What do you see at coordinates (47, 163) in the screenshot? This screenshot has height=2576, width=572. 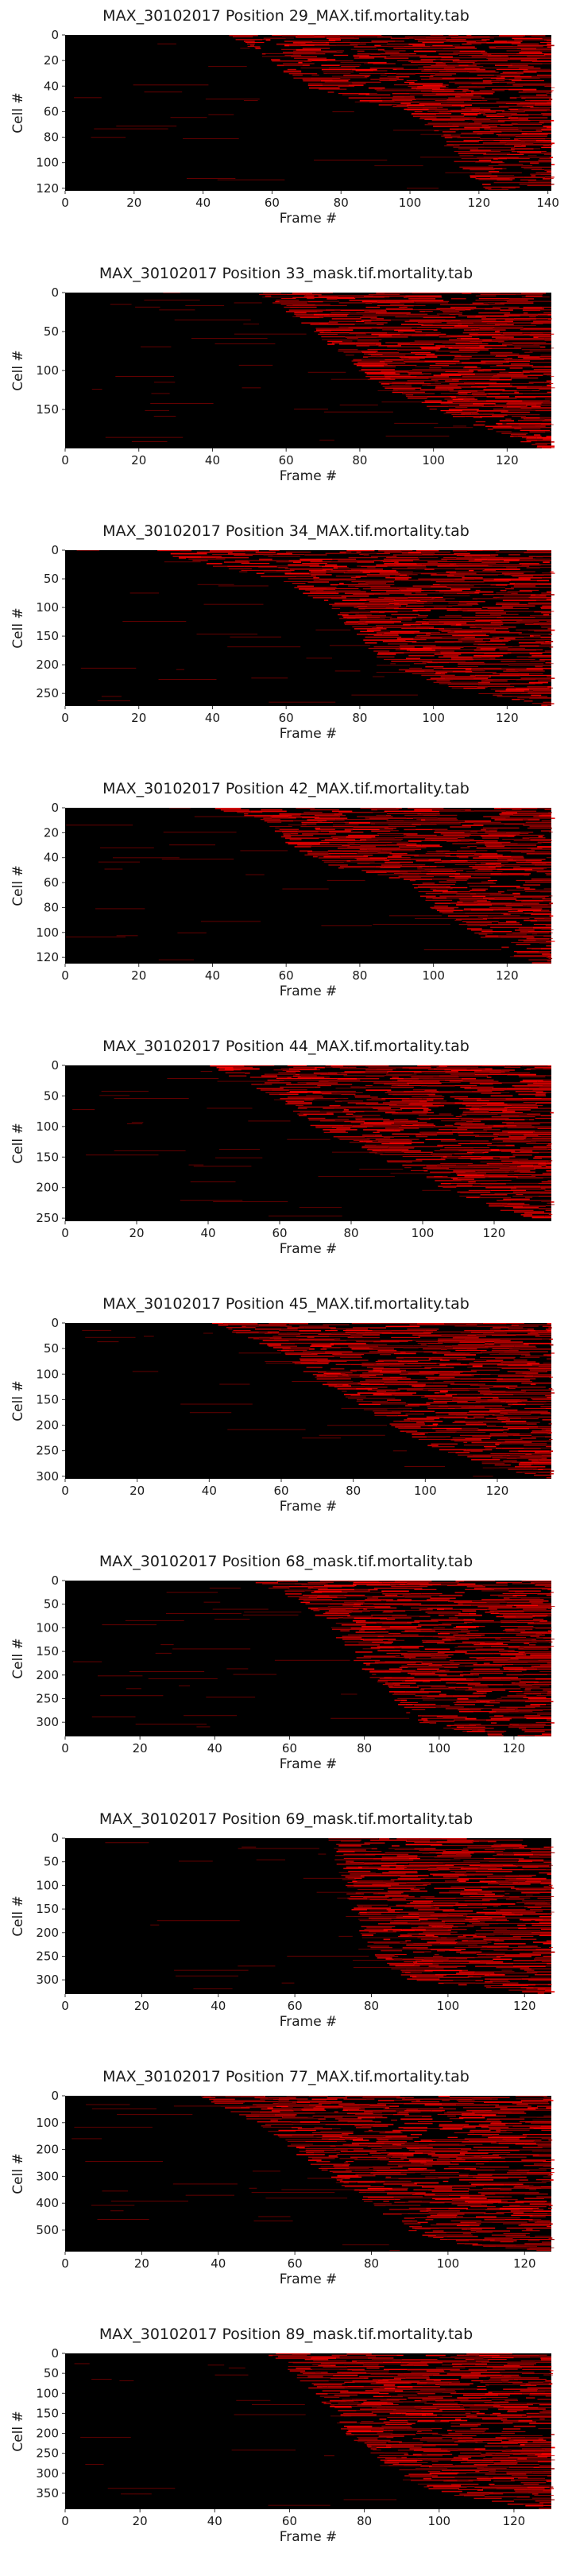 I see `y-tick-label: 100` at bounding box center [47, 163].